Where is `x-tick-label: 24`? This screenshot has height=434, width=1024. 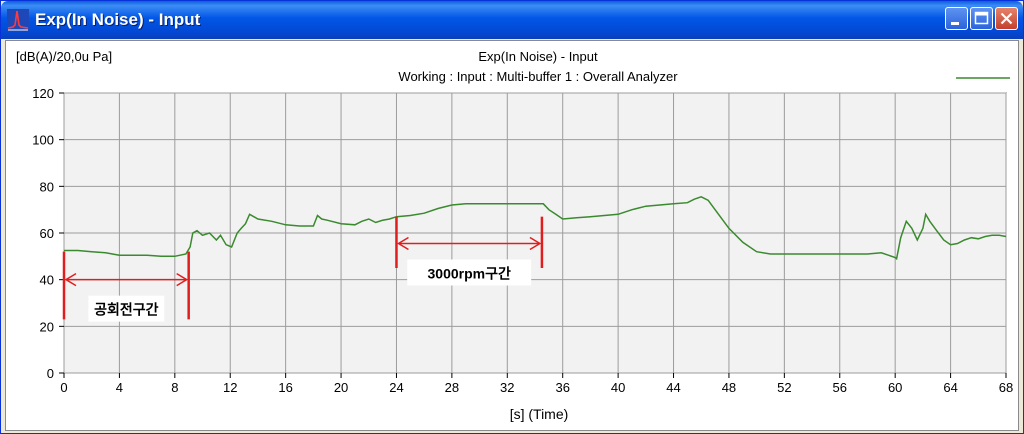 x-tick-label: 24 is located at coordinates (396, 387).